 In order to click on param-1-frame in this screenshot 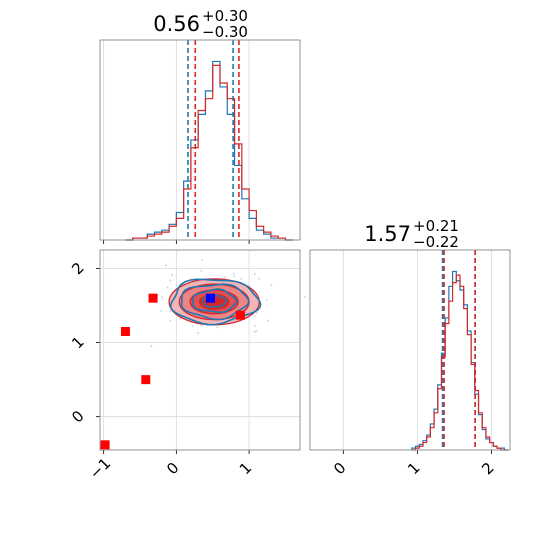, I will do `click(200, 140)`.